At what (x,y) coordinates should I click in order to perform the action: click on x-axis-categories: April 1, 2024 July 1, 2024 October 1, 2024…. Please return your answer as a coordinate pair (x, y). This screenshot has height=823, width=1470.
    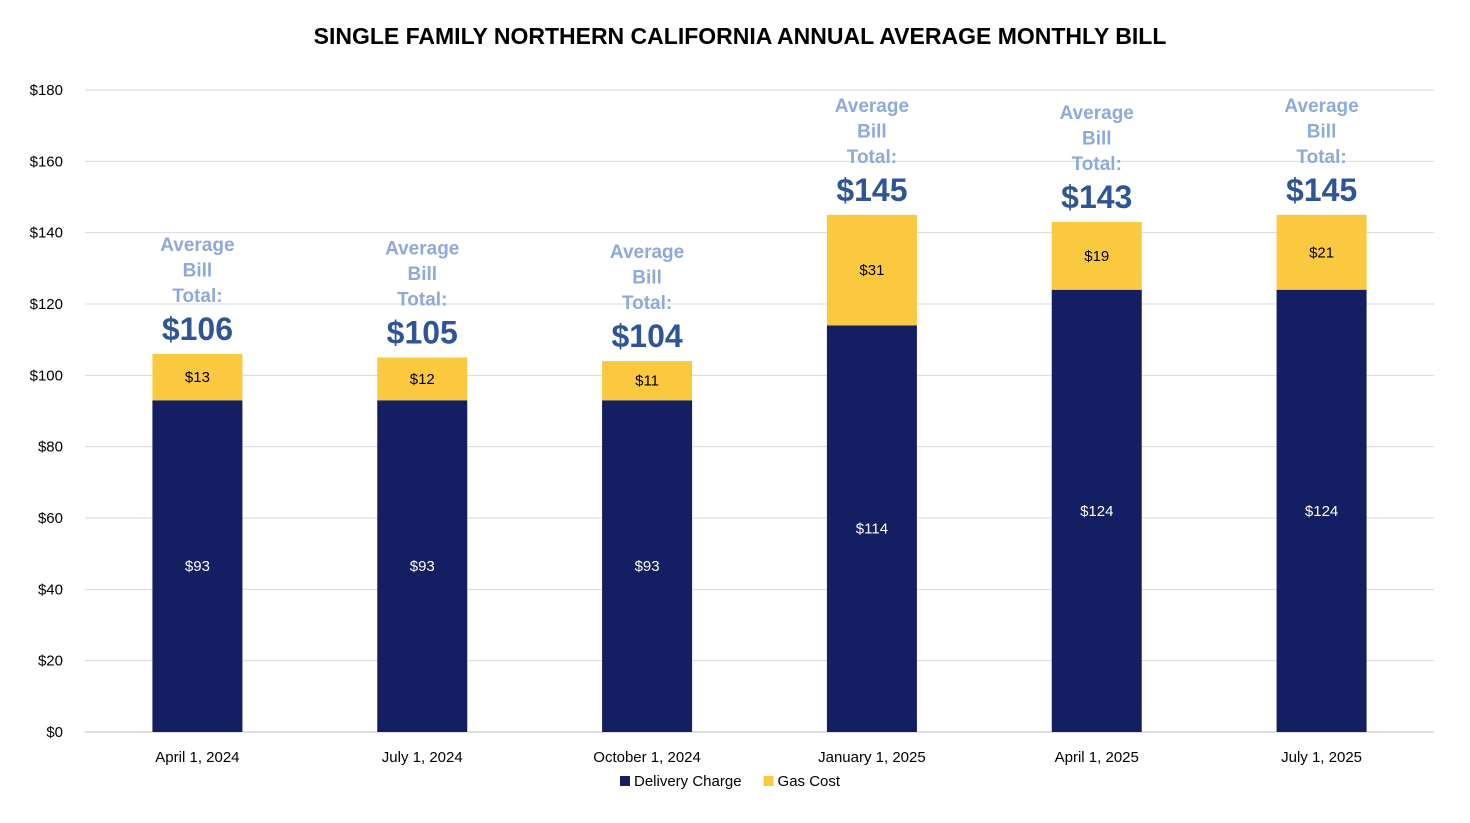
    Looking at the image, I should click on (758, 757).